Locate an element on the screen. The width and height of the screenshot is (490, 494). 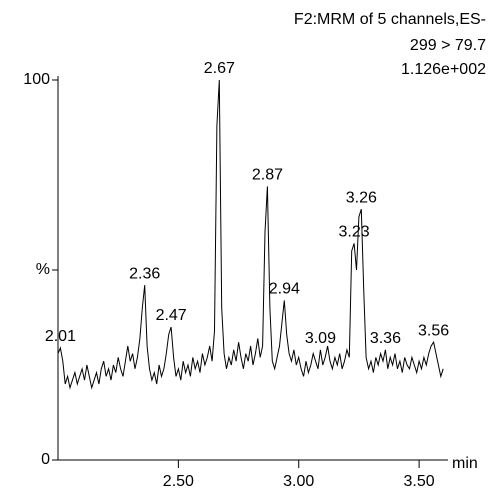
peak-label: 3.36 is located at coordinates (385, 338).